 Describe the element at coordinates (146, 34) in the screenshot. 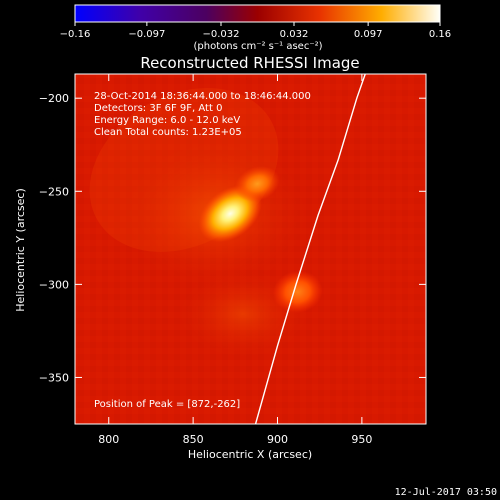

I see `colorbar-tick-label: −0.097` at that location.